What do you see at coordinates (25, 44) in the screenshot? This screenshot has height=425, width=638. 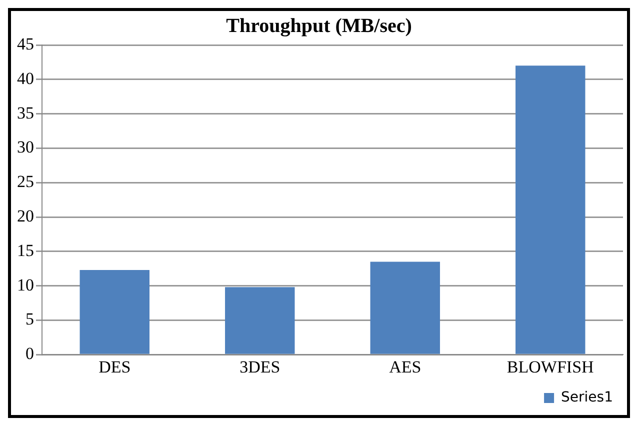 I see `y-tick-label: 45` at bounding box center [25, 44].